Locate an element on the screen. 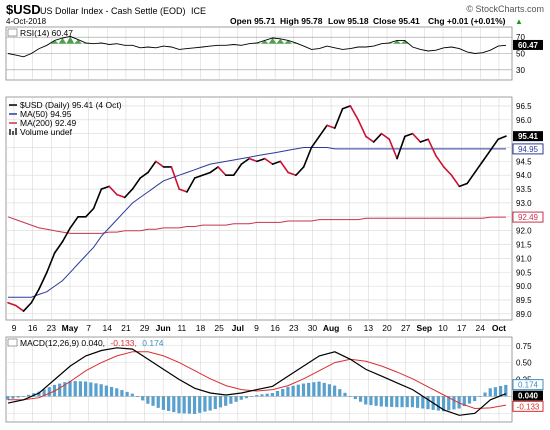 This screenshot has height=430, width=550. macd-tick-label: 0.75 is located at coordinates (524, 346).